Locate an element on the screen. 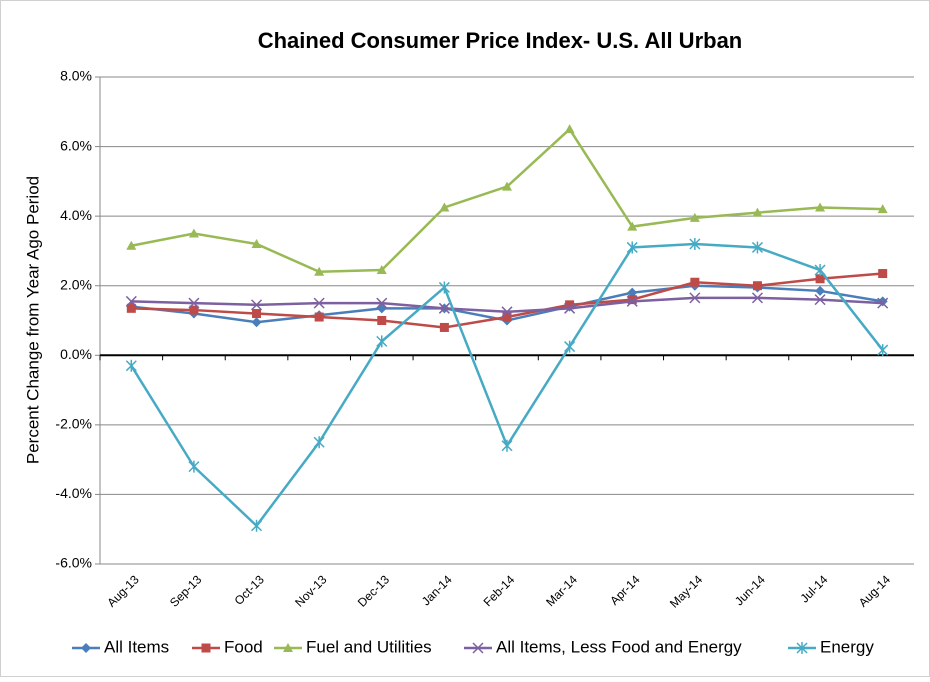  y-tick-label: 0.0% is located at coordinates (76, 354).